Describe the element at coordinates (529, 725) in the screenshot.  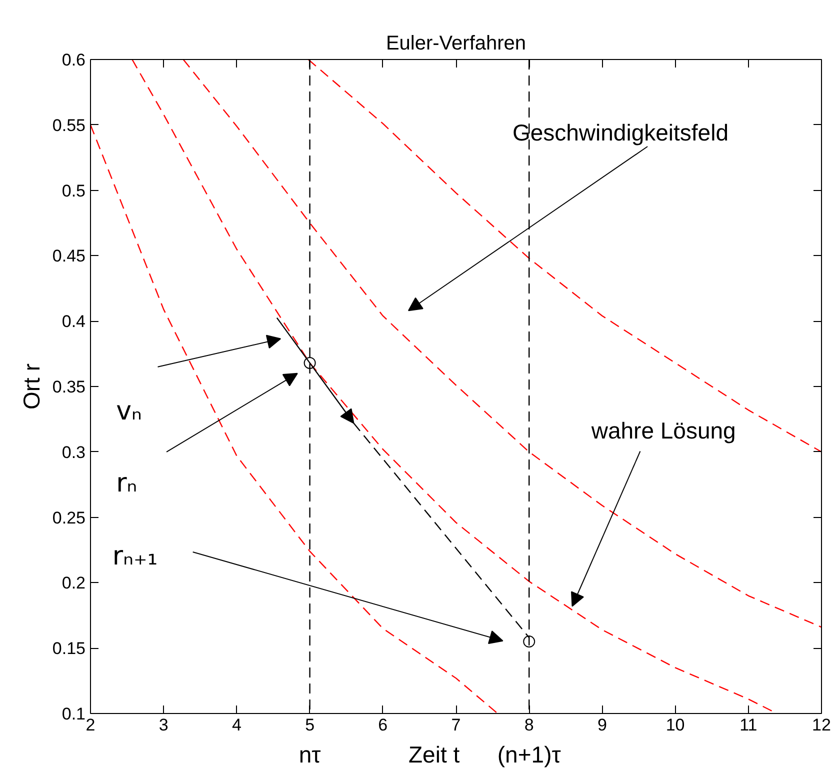
I see `x-tick-label: 8` at that location.